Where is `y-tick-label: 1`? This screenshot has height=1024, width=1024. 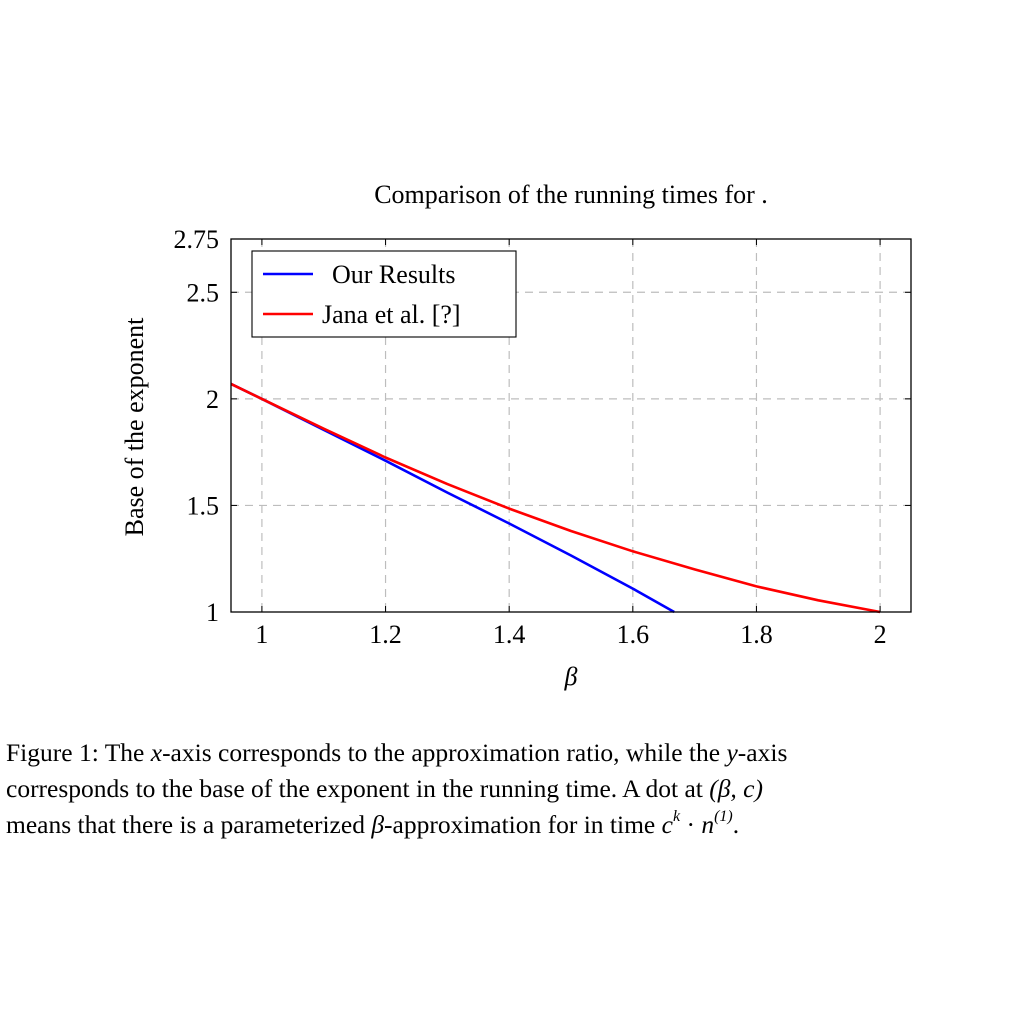
y-tick-label: 1 is located at coordinates (212, 612).